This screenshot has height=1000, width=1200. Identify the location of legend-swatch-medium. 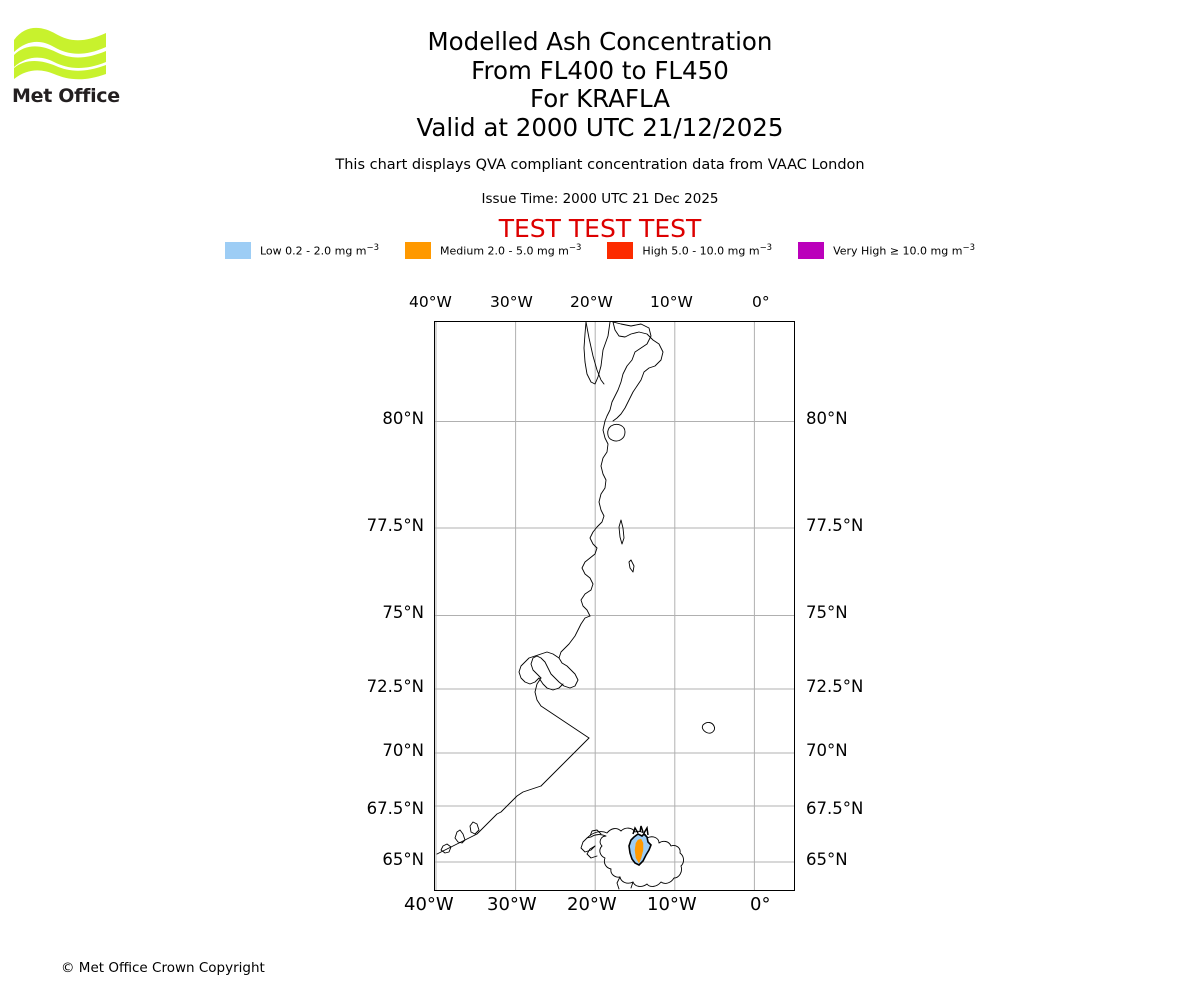
(418, 250).